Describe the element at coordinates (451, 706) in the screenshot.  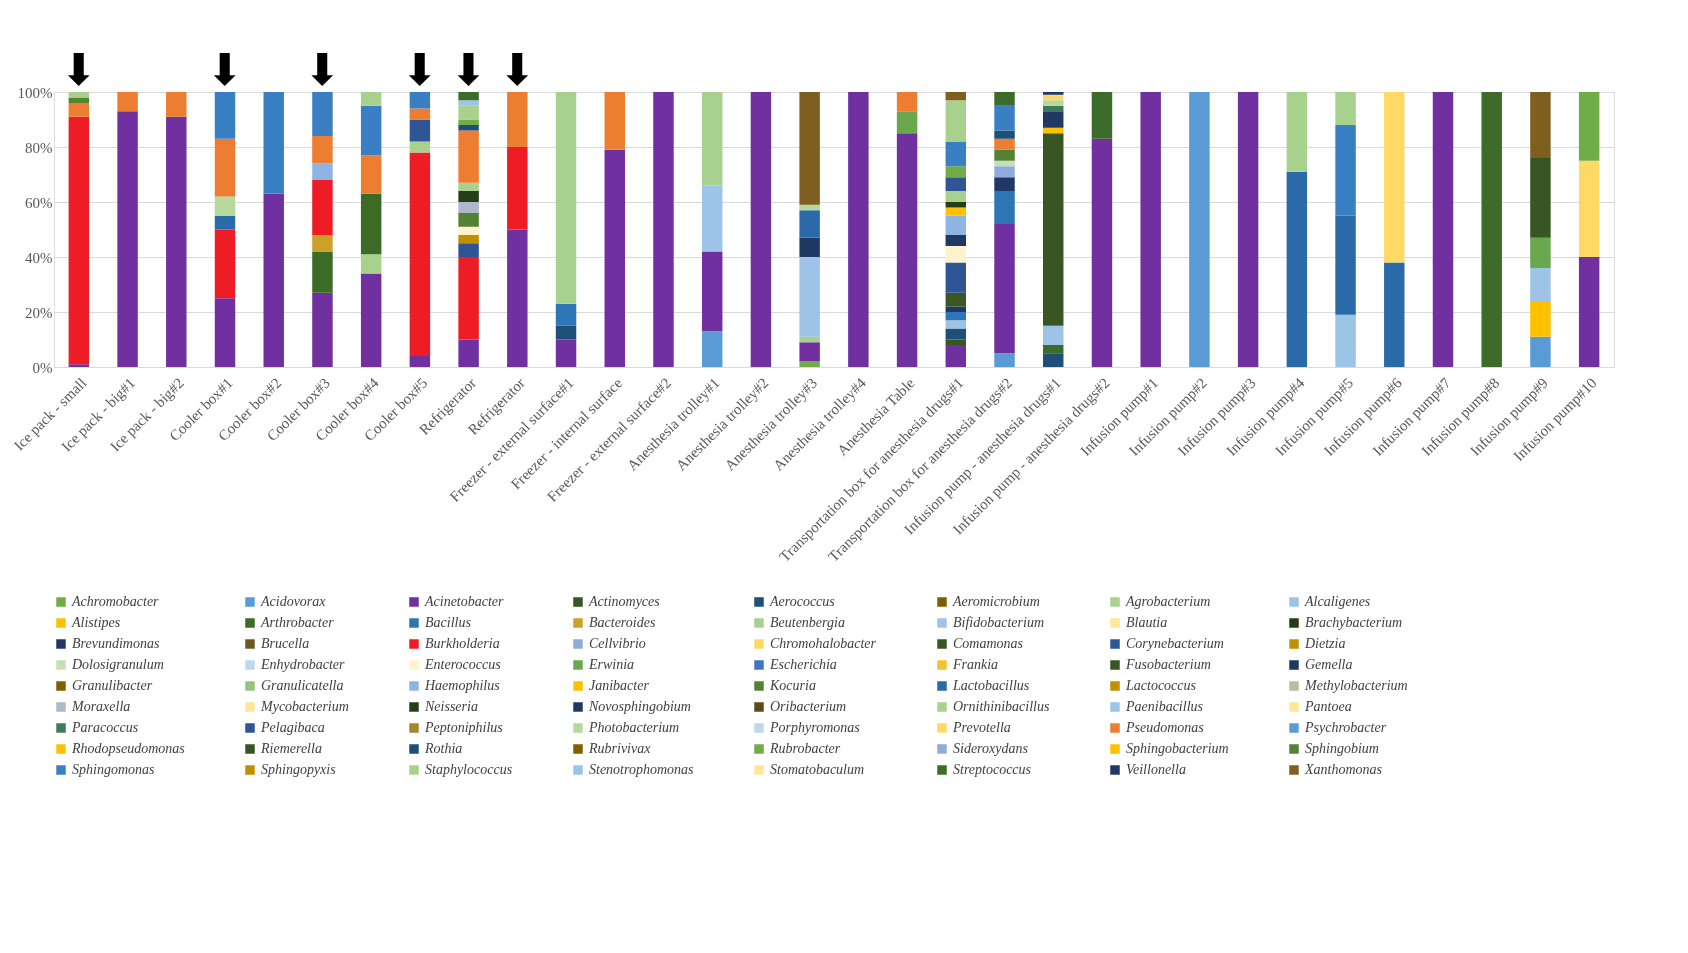
I see `legend-label: Neisseria` at that location.